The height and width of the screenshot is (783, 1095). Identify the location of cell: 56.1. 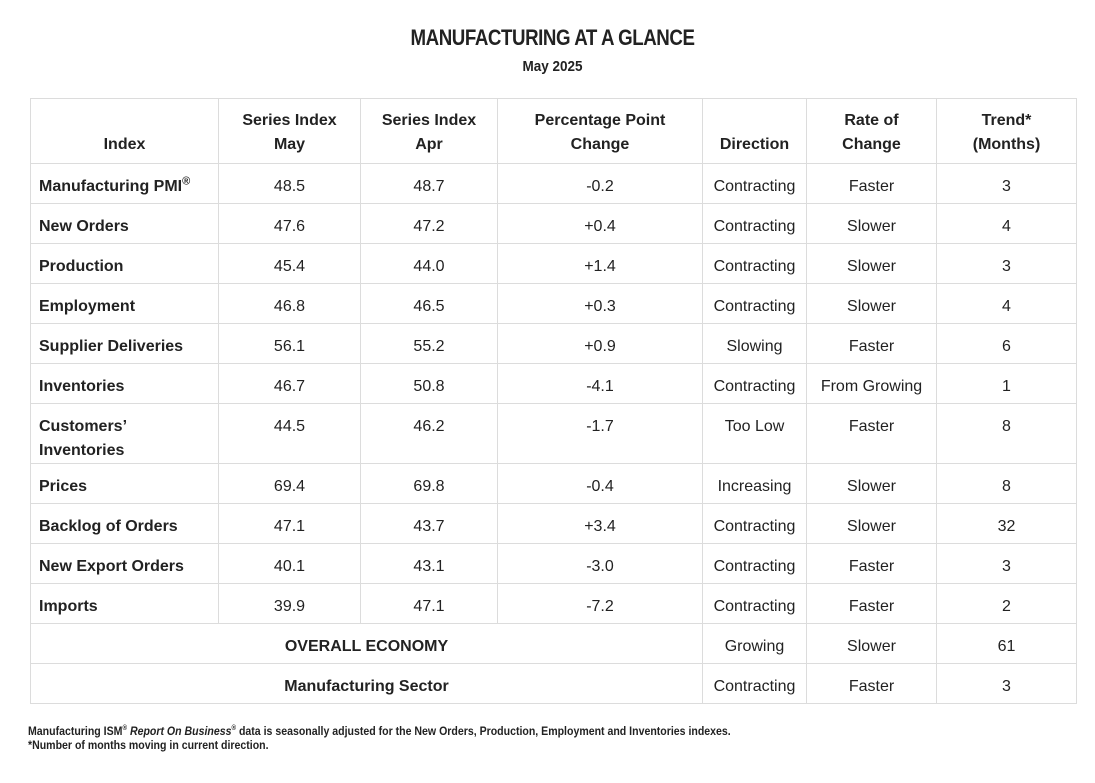
(289, 343).